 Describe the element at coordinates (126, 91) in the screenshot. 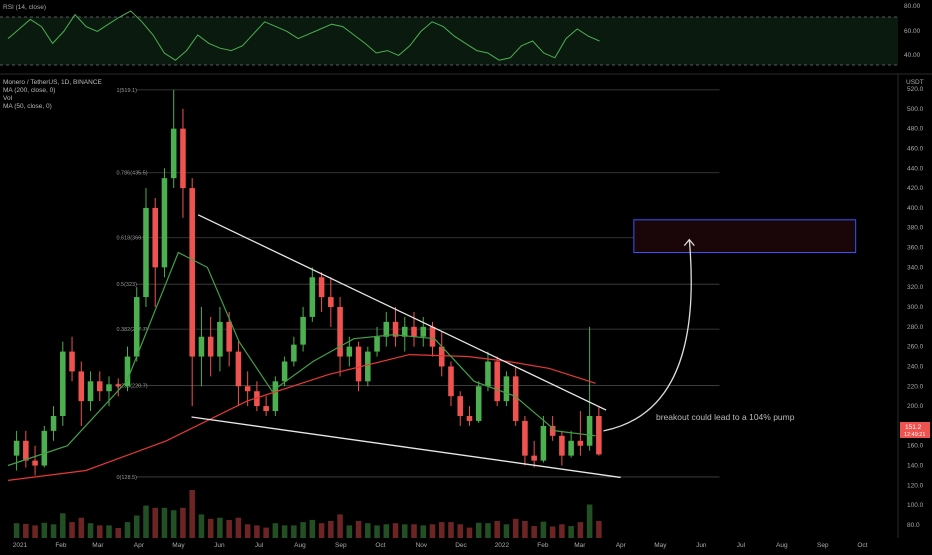

I see `fib-level-label: 1(519.1)` at that location.